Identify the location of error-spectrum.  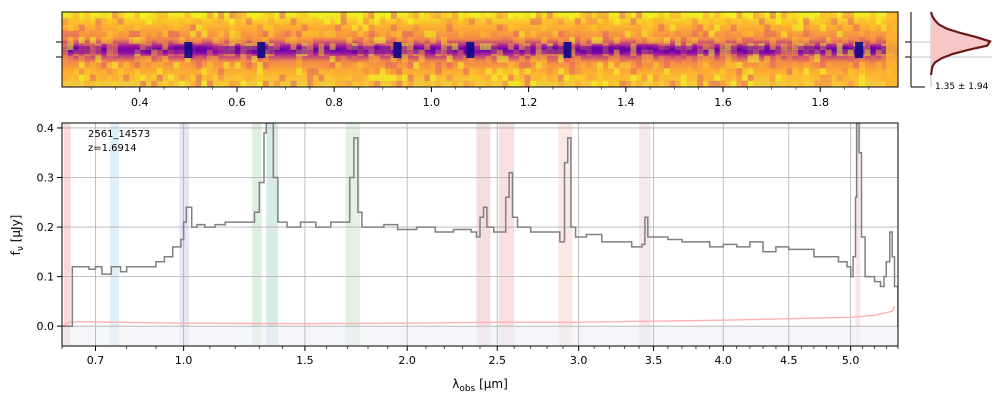
(479, 316).